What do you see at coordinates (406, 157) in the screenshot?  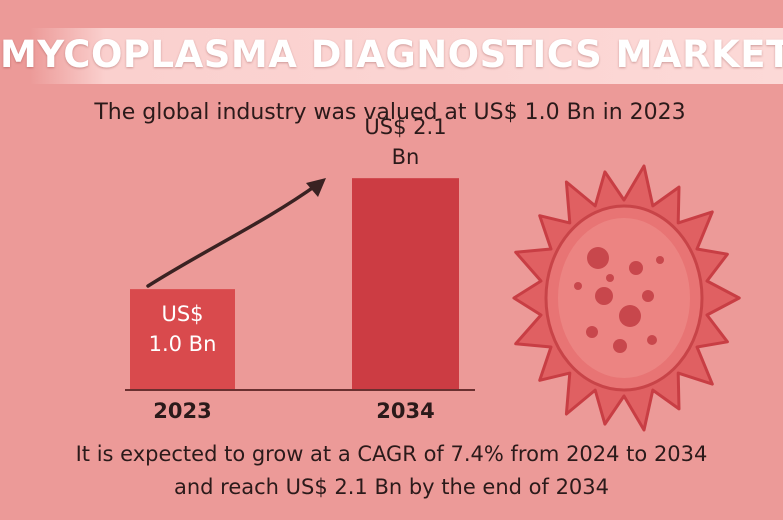 I see `data-label-2034-line-2: Bn` at bounding box center [406, 157].